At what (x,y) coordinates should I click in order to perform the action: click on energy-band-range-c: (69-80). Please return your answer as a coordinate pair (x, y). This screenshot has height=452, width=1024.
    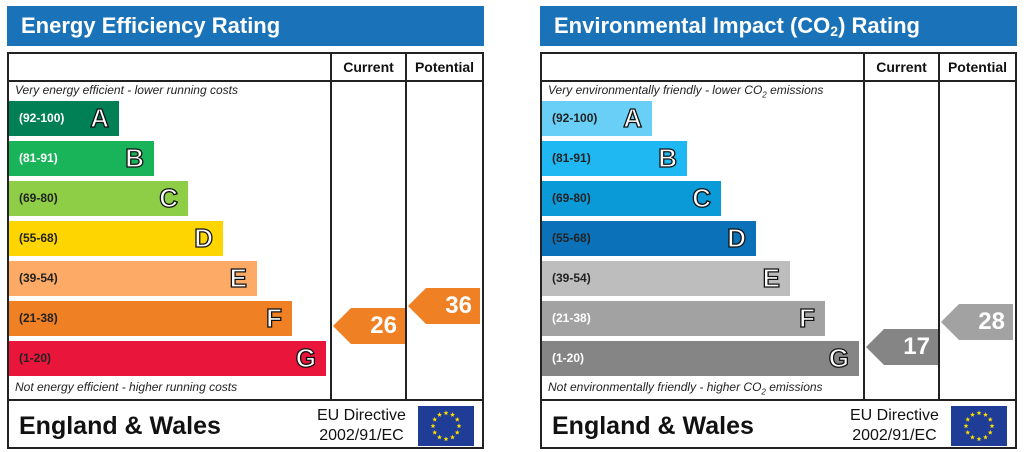
    Looking at the image, I should click on (38, 198).